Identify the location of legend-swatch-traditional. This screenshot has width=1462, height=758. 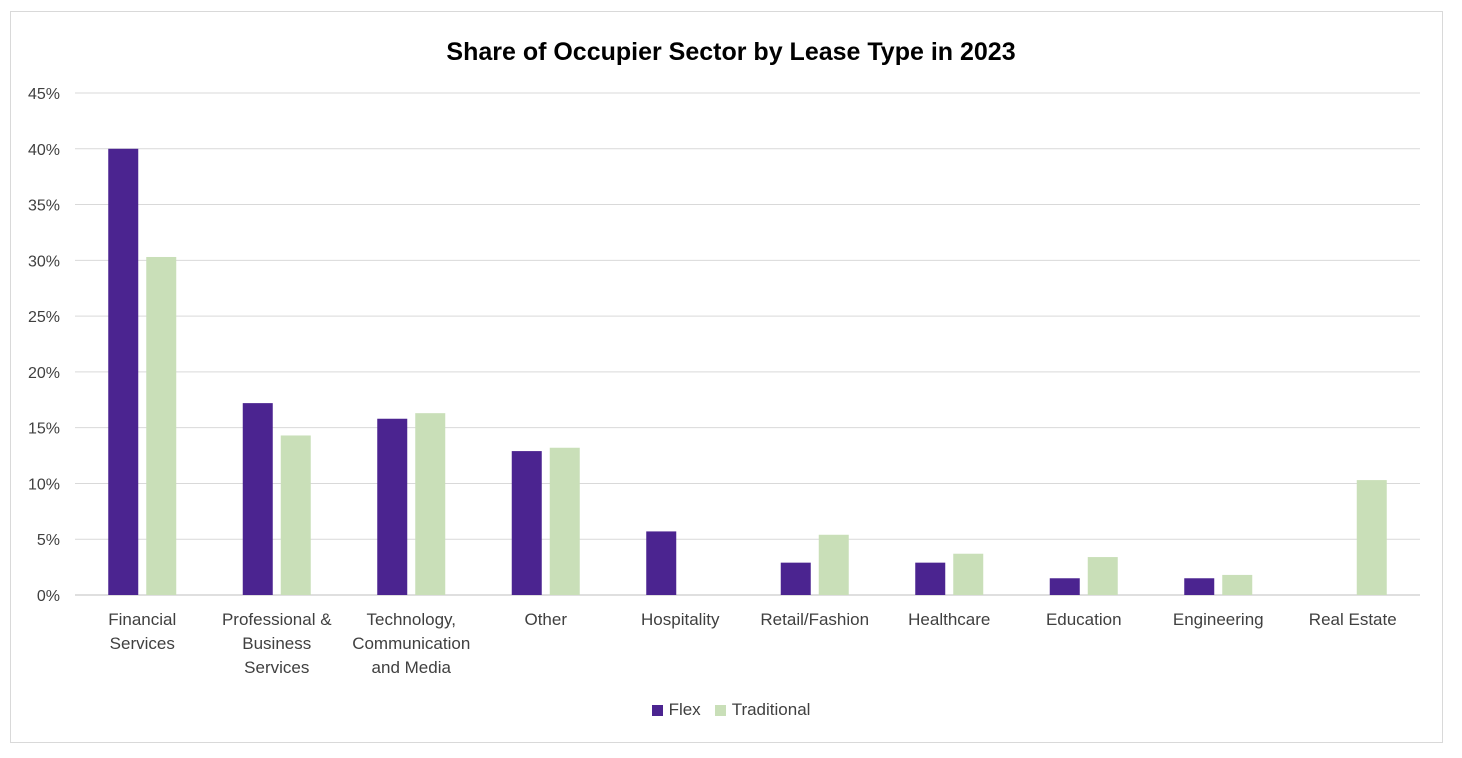
(720, 710).